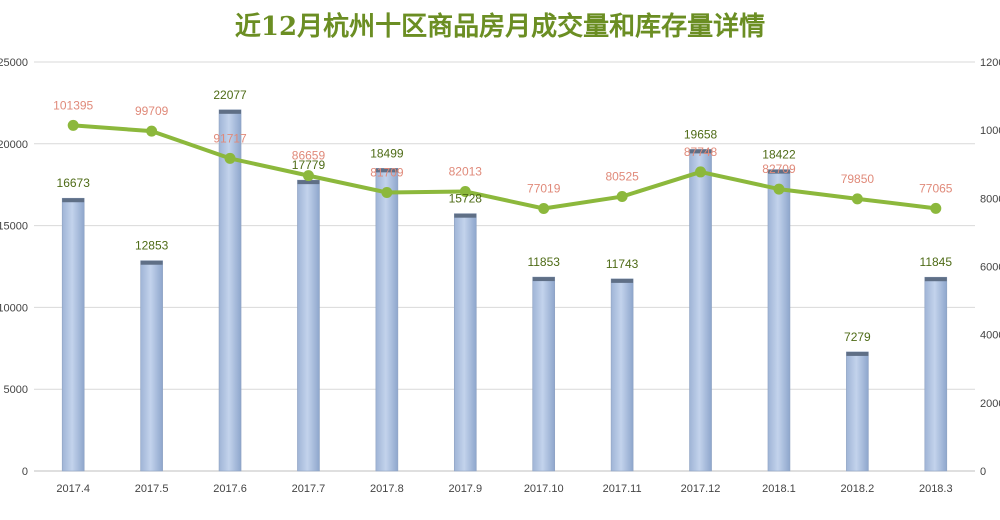 The width and height of the screenshot is (1000, 520). What do you see at coordinates (309, 489) in the screenshot?
I see `x-tick-label: 2017.7` at bounding box center [309, 489].